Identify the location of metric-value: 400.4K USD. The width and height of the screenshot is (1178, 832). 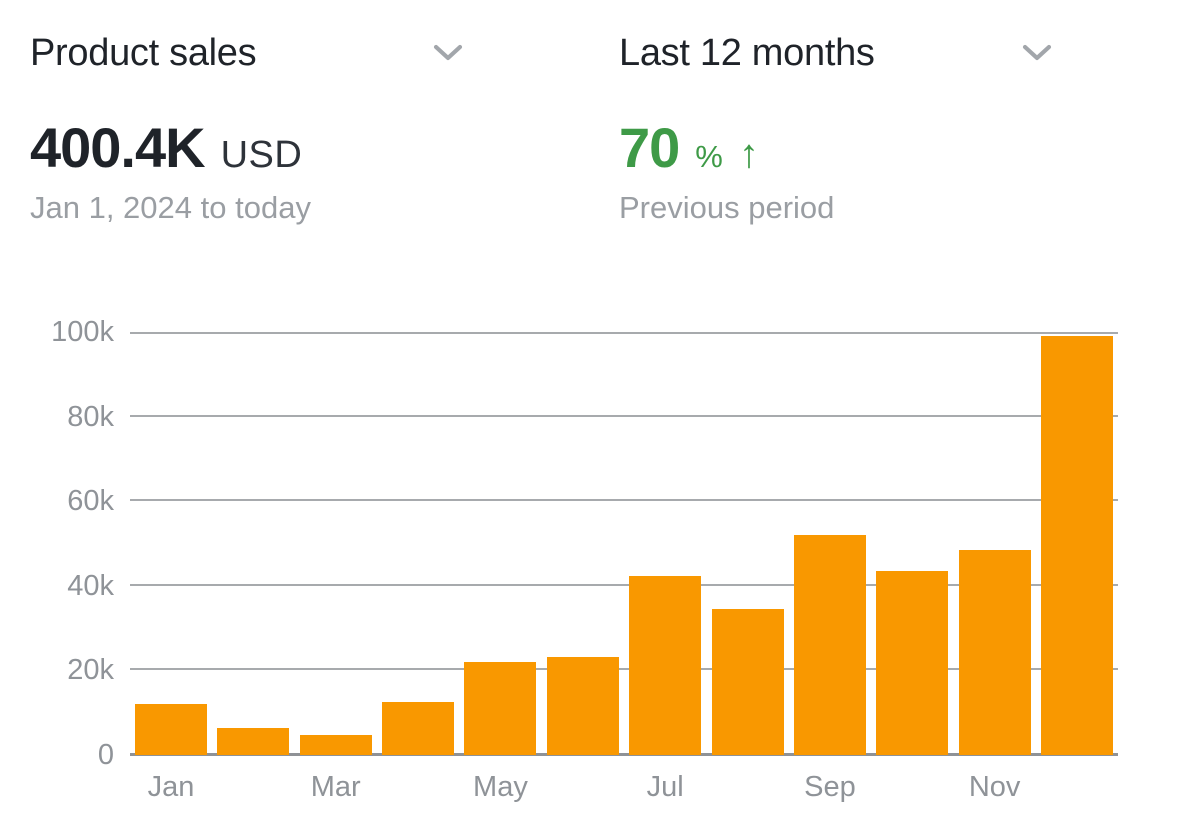
(247, 149).